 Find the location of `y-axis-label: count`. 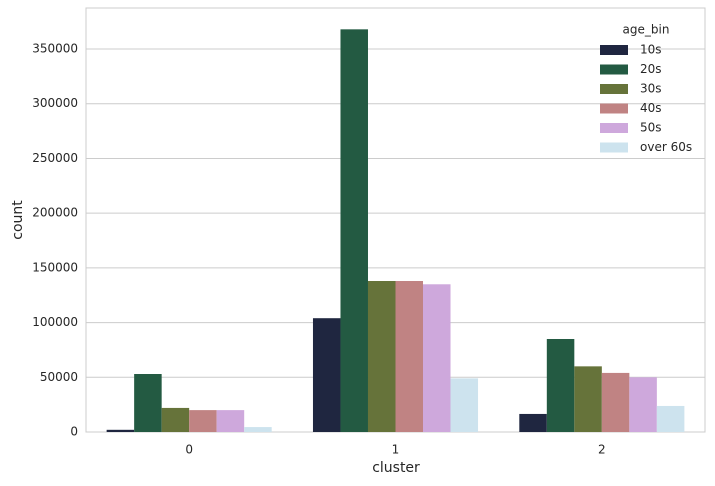

y-axis-label: count is located at coordinates (18, 220).